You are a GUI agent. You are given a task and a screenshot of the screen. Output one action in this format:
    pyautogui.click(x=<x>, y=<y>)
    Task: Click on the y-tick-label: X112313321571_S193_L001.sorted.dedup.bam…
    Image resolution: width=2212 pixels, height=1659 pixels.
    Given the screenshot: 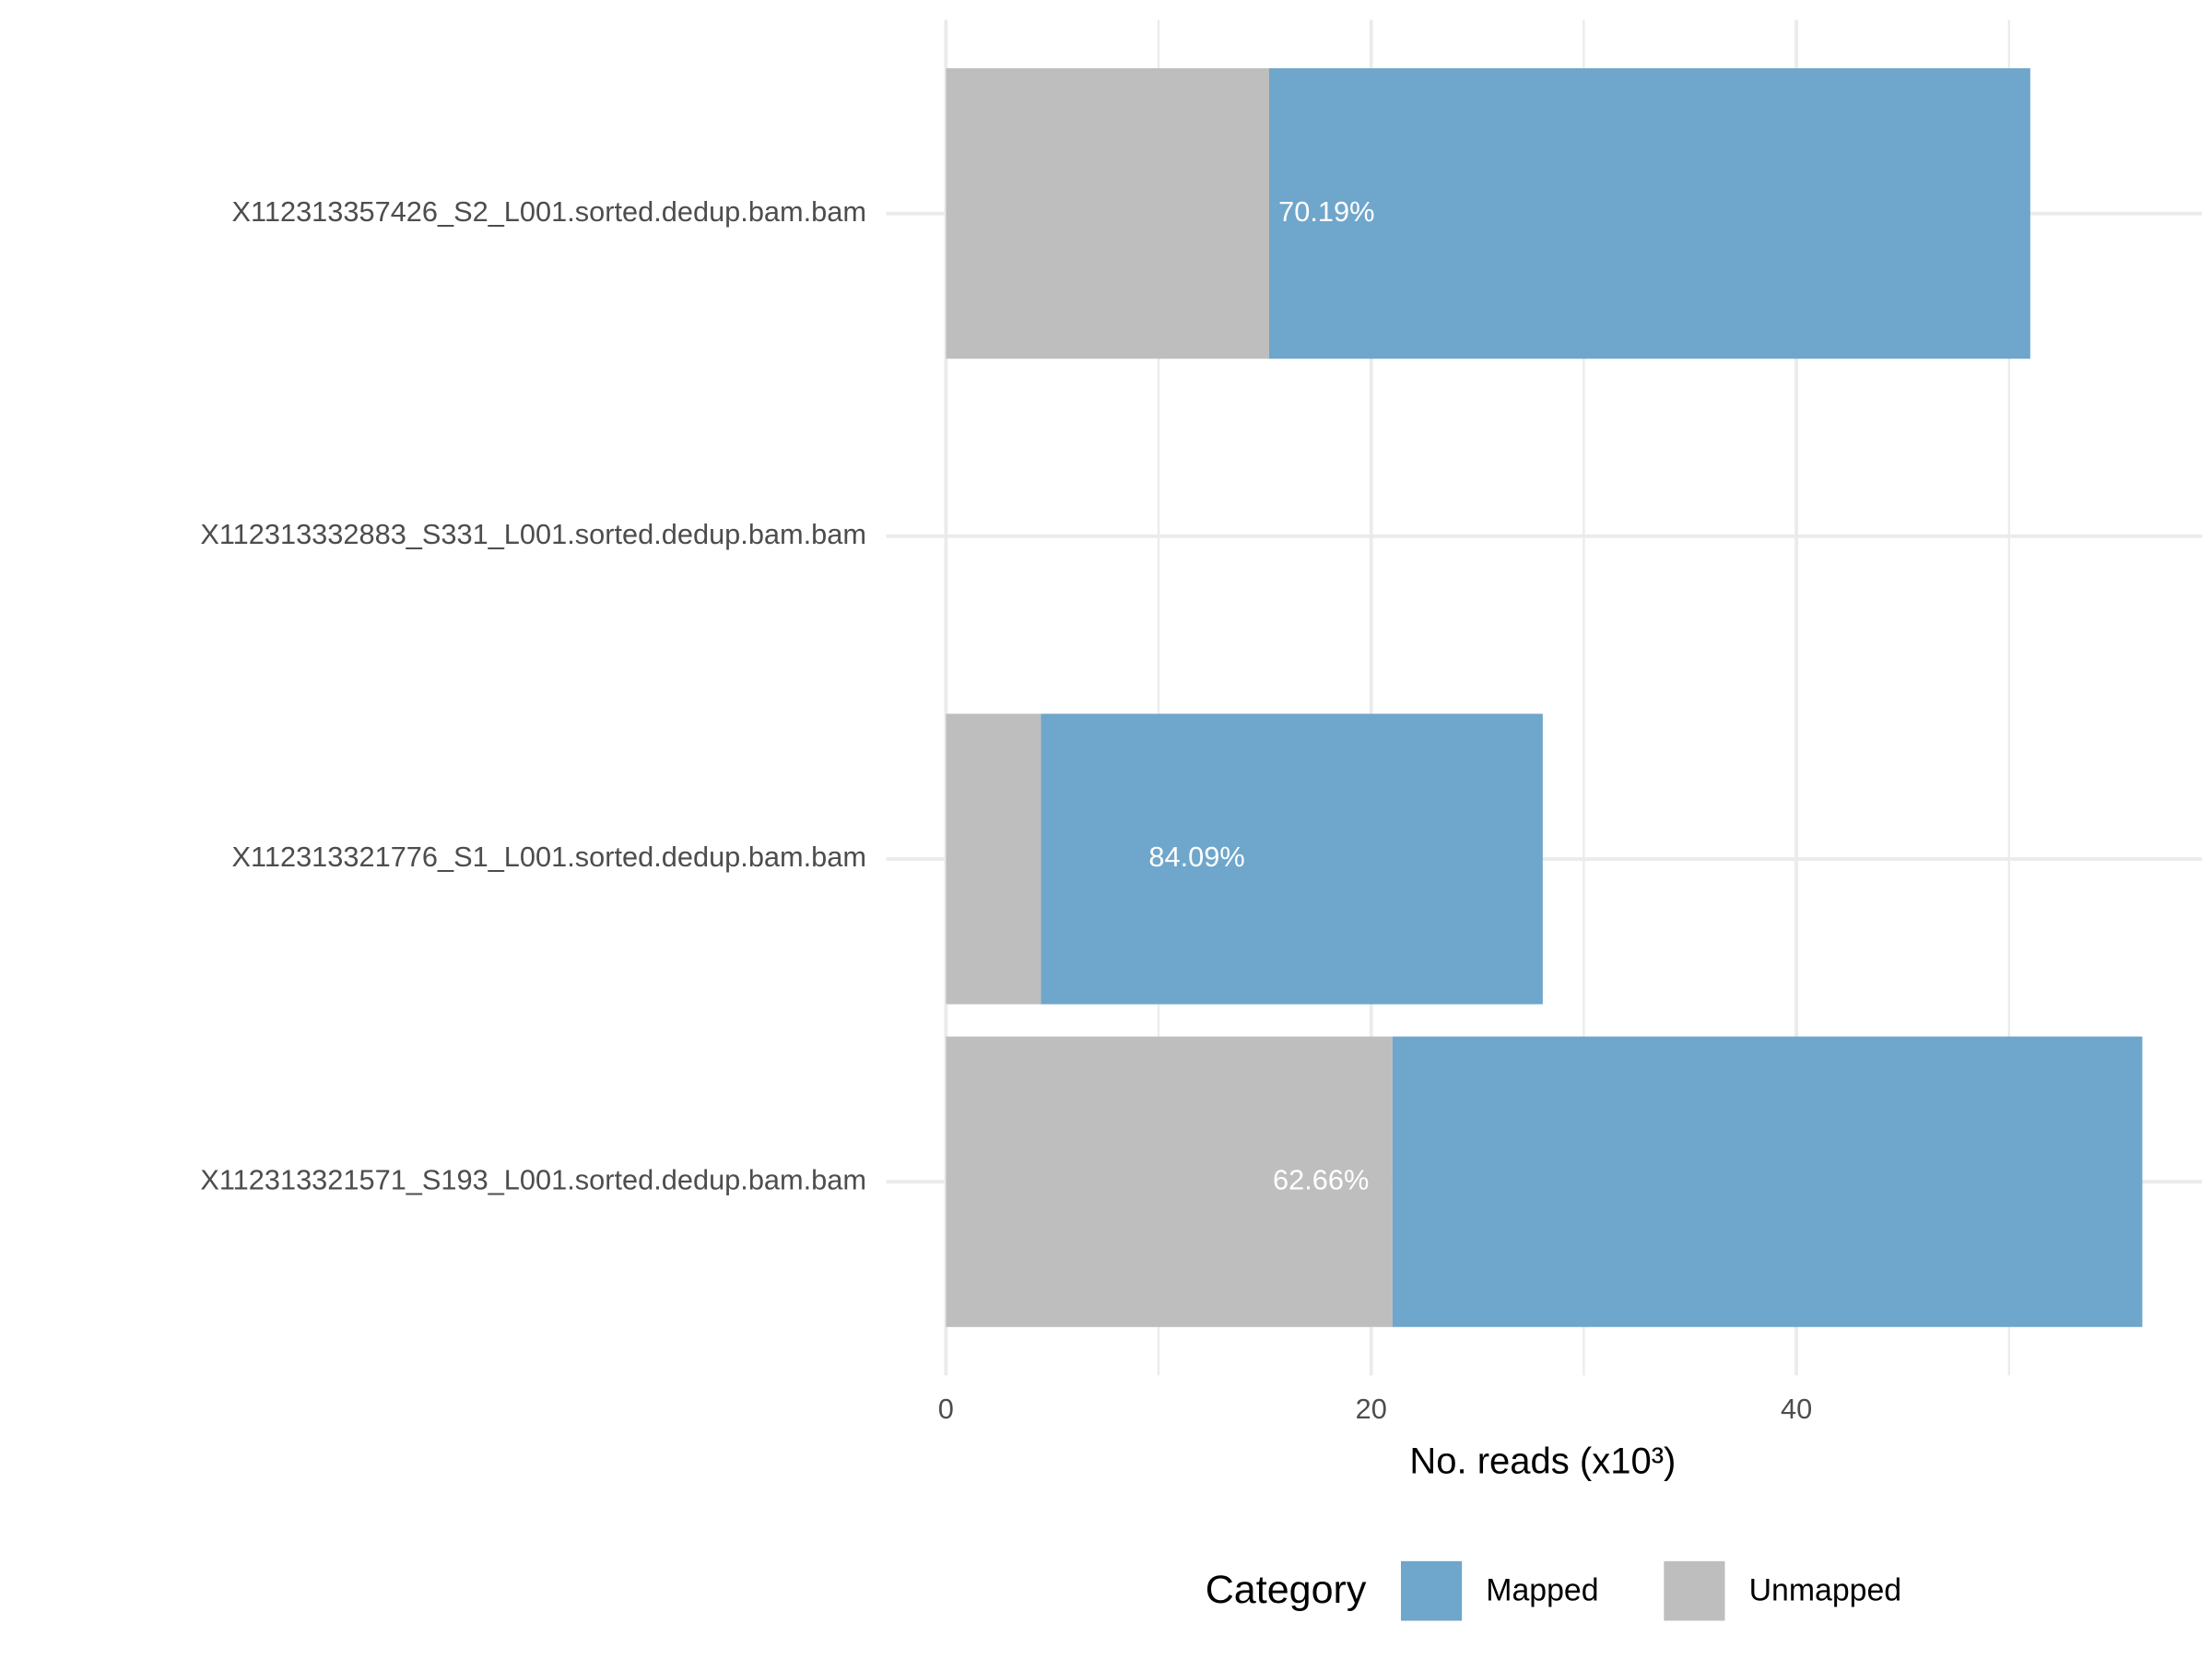 What is the action you would take?
    pyautogui.click(x=533, y=1179)
    